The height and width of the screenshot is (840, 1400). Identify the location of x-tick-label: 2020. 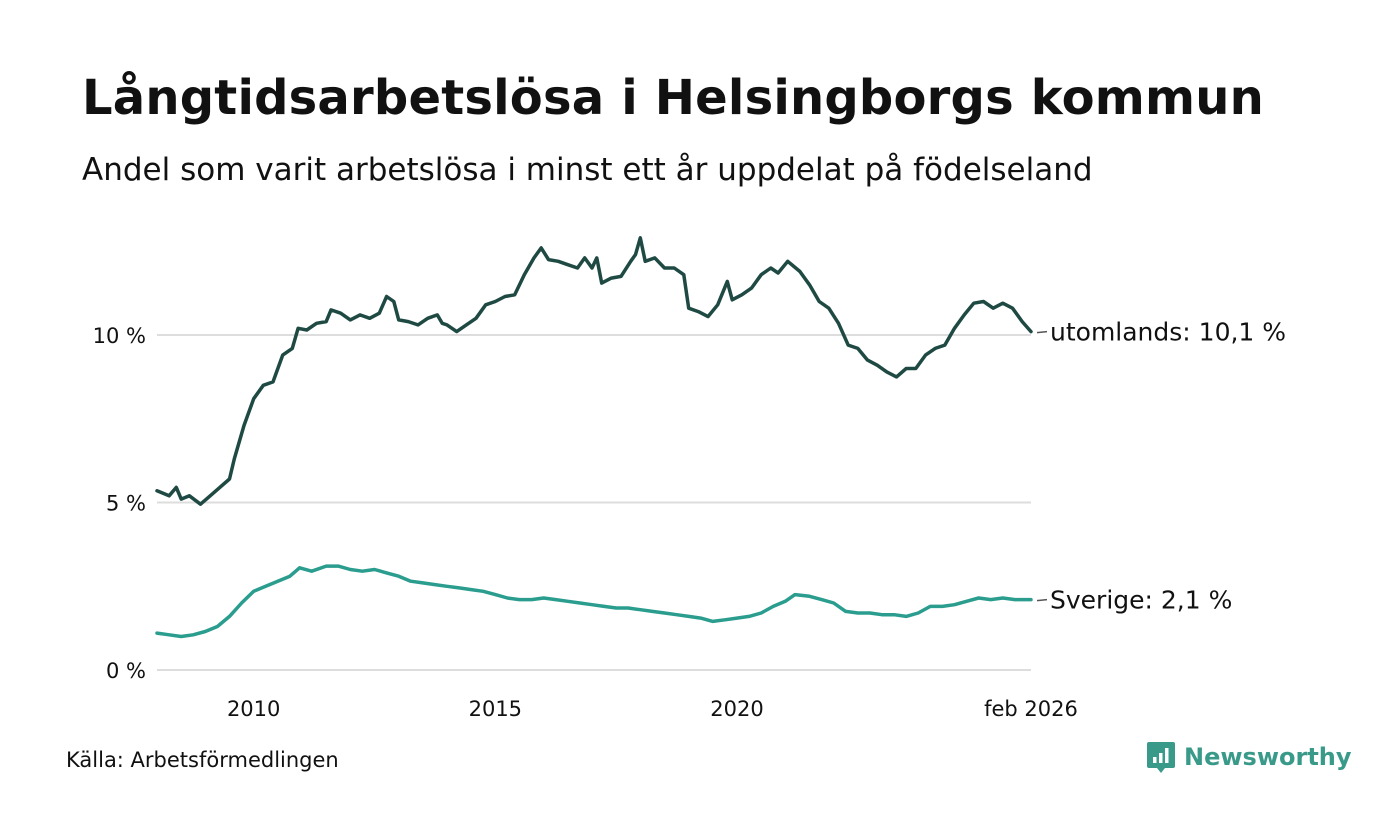
(736, 709).